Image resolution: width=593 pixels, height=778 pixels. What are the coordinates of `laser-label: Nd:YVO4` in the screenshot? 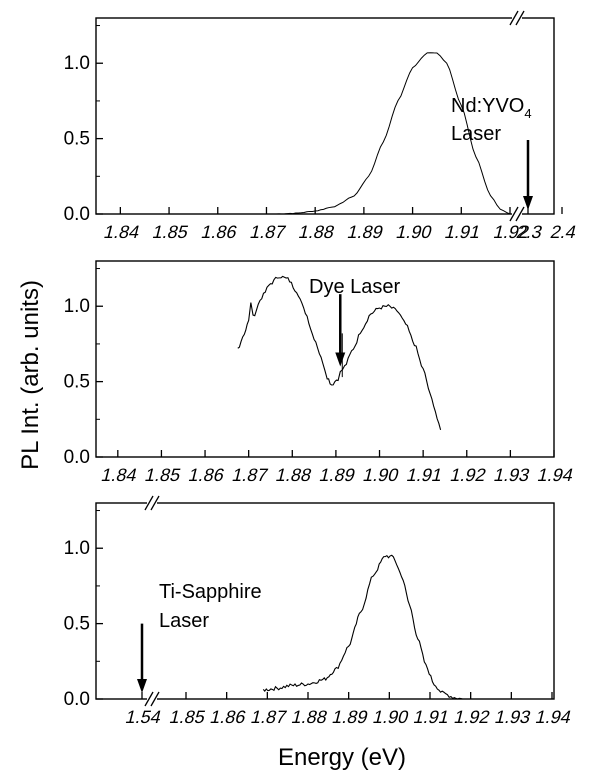 It's located at (491, 108).